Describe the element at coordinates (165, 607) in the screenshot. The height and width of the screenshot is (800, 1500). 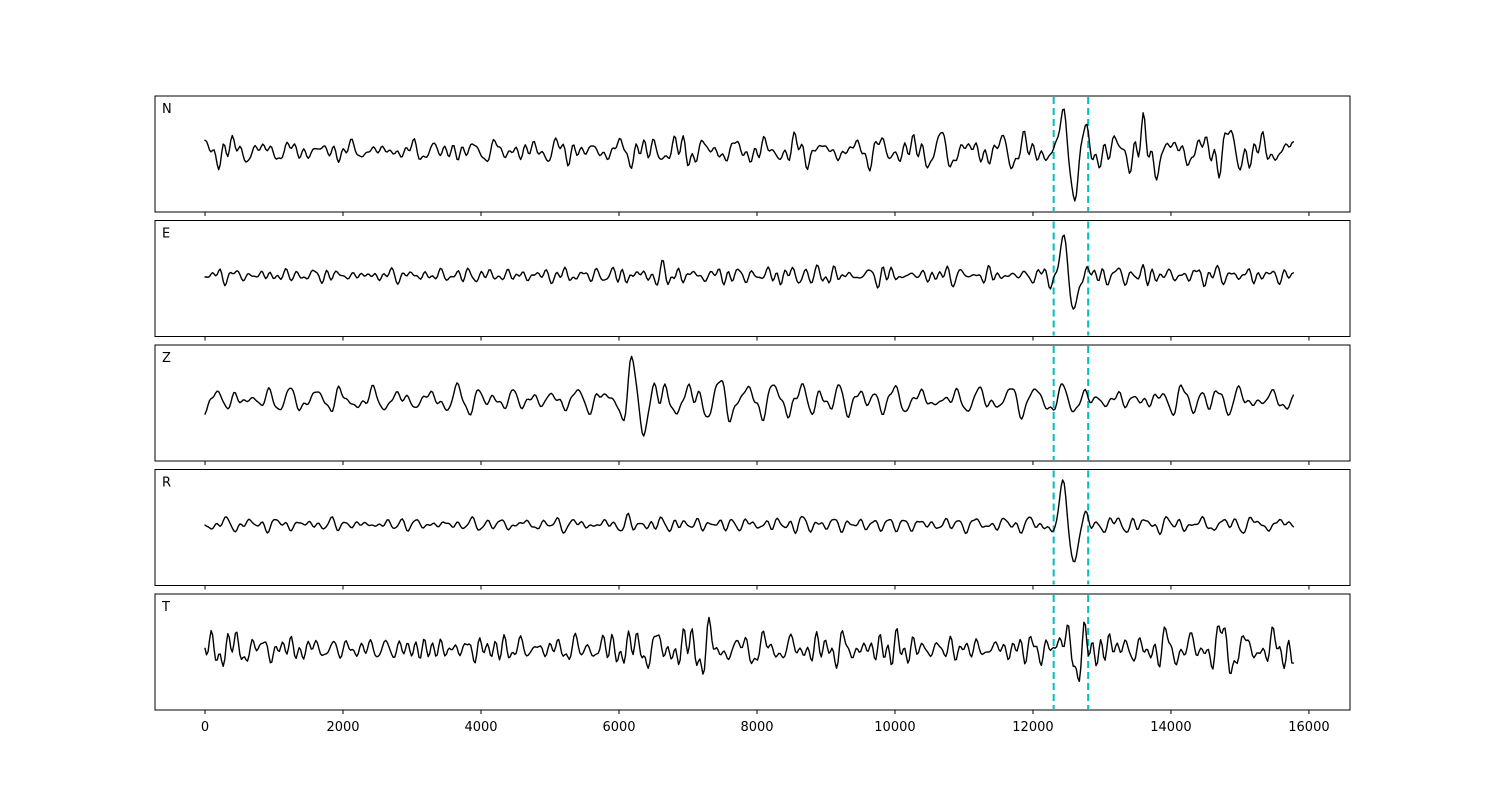
I see `panel-label-T: T` at that location.